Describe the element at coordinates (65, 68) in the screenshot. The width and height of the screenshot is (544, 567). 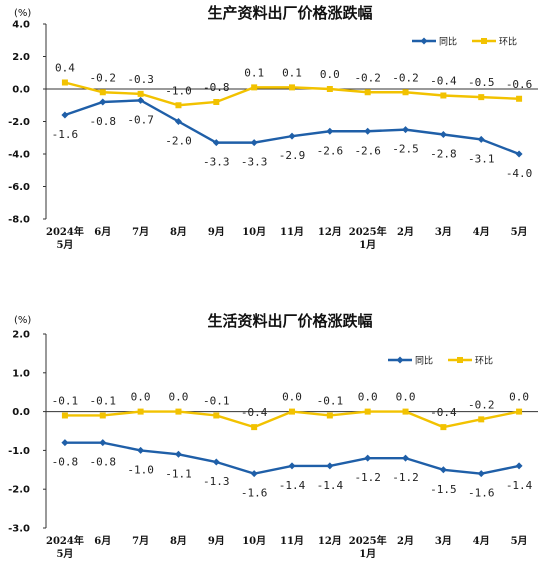
I see `data-label-mom: 0.4` at that location.